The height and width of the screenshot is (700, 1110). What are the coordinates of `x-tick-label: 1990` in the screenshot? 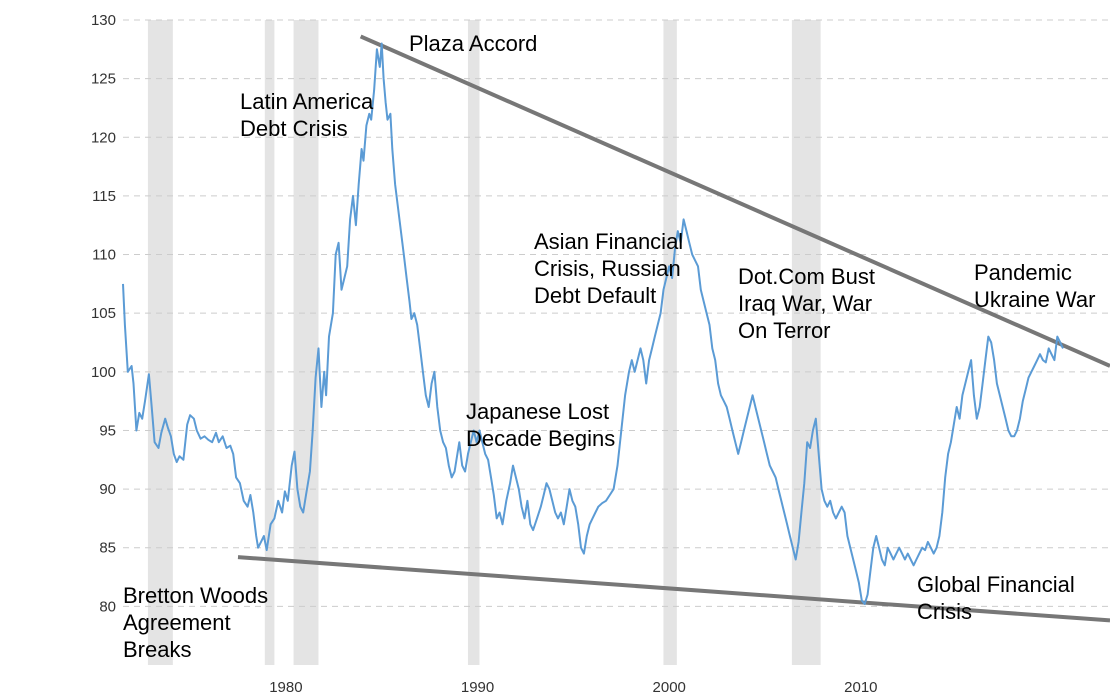 It's located at (477, 687).